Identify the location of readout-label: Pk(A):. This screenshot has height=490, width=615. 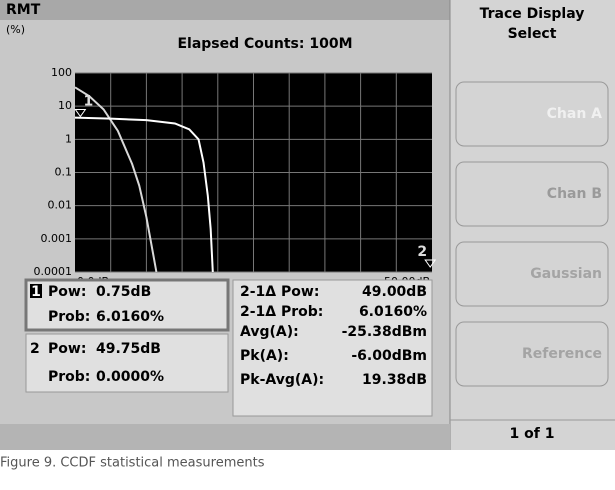
(264, 356).